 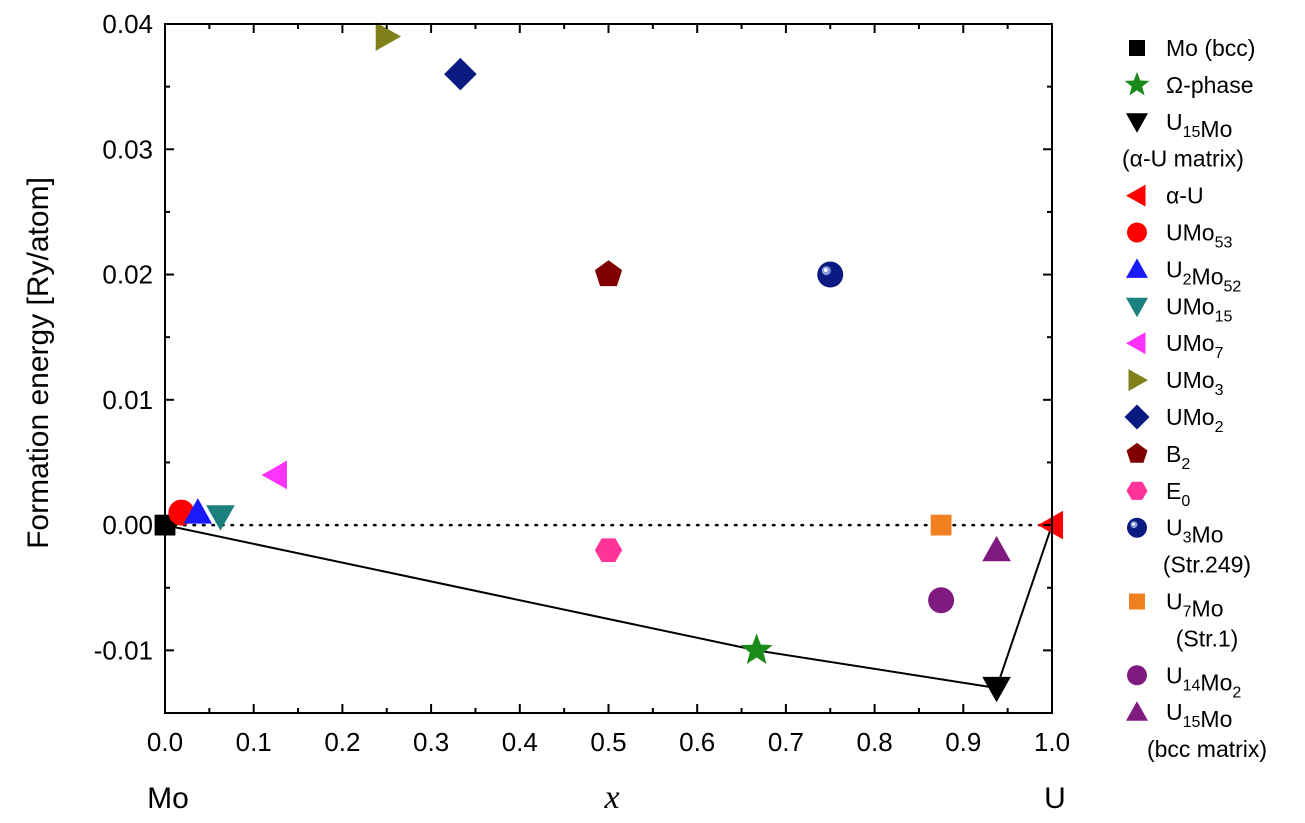 What do you see at coordinates (1207, 638) in the screenshot?
I see `legend-label-line2: (Str.1)` at bounding box center [1207, 638].